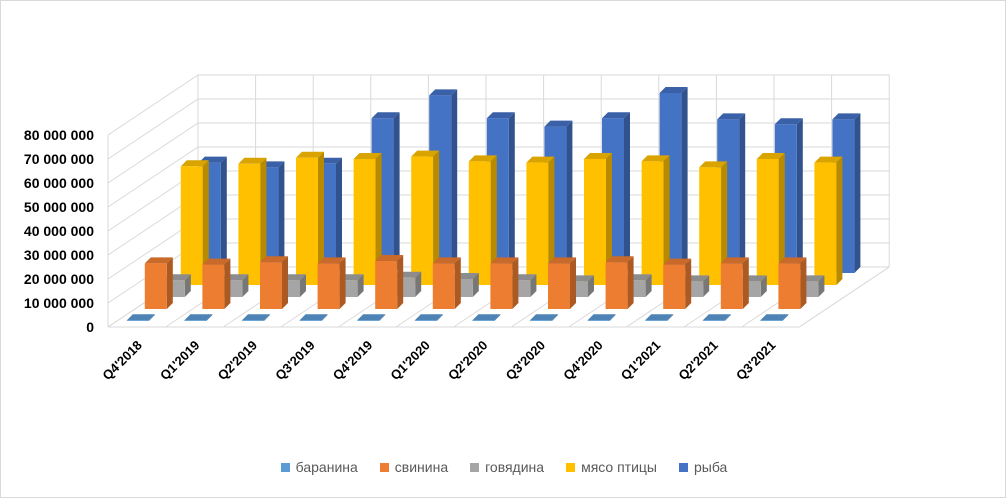 The image size is (1006, 499). Describe the element at coordinates (526, 361) in the screenshot. I see `x-tick-label: Q3'2020` at that location.